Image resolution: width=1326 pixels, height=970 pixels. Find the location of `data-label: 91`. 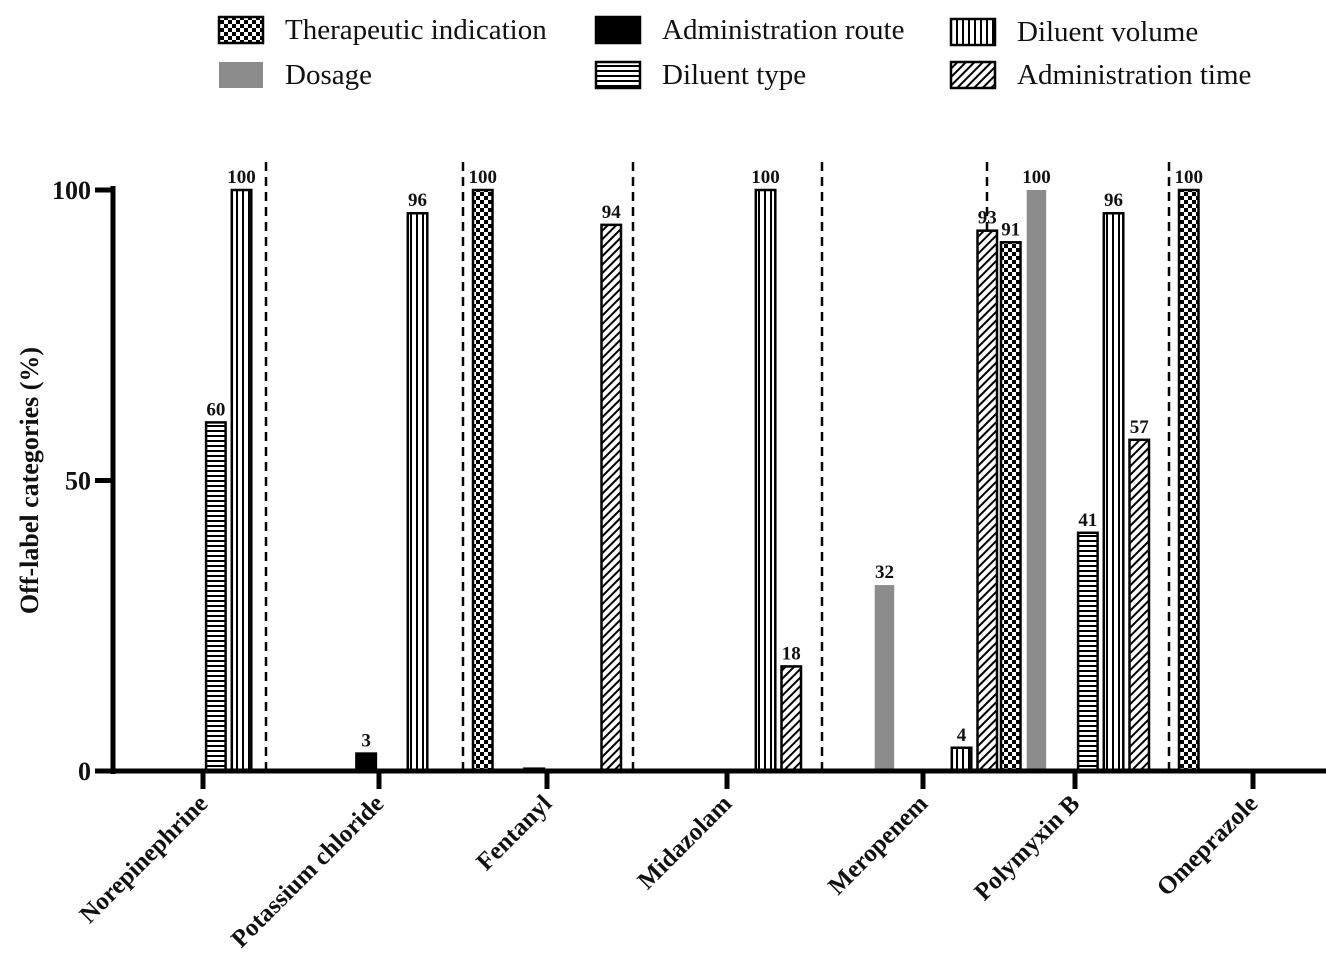

data-label: 91 is located at coordinates (1010, 229).